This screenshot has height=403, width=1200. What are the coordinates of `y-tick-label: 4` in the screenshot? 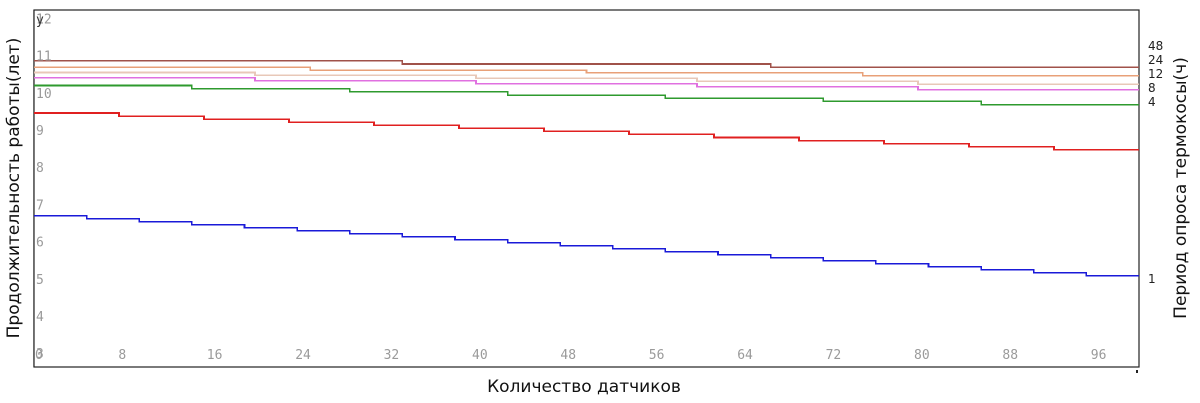 It's located at (40, 317).